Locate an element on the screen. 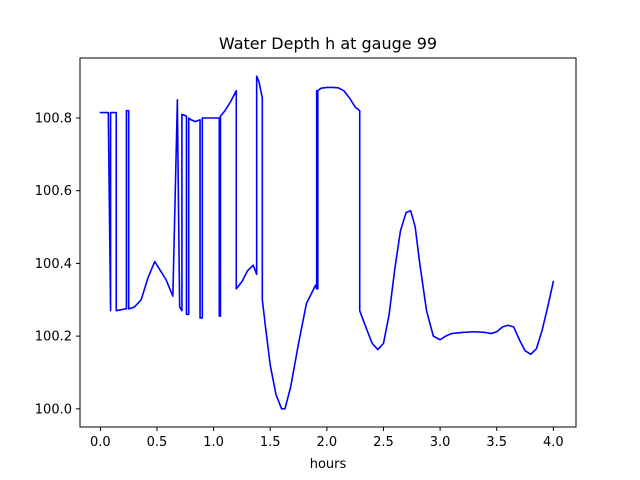 The image size is (640, 480). y-tick-label: 100.6 is located at coordinates (53, 191).